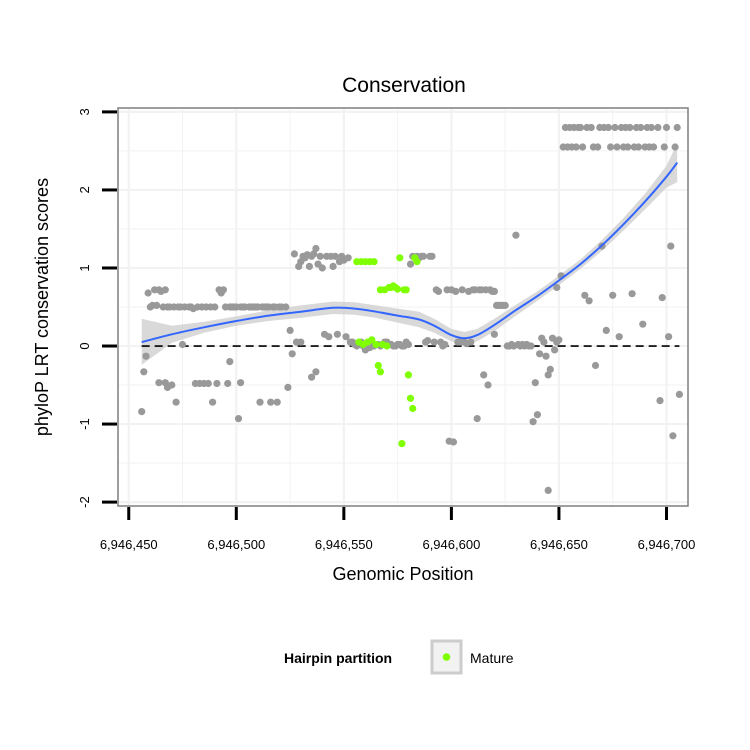 This screenshot has width=750, height=750. I want to click on legend-mature-swatch, so click(446, 657).